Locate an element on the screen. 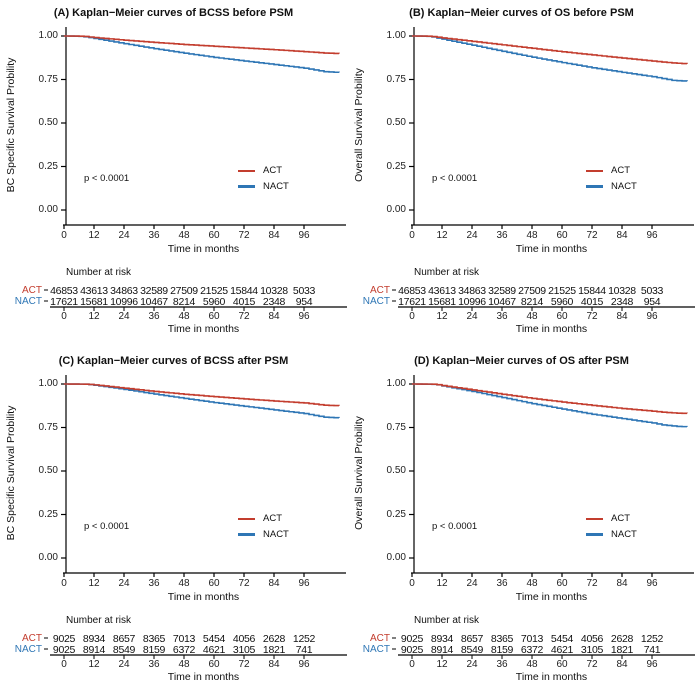 This screenshot has height=696, width=695. risk-row-label-nact: NACT is located at coordinates (28, 301).